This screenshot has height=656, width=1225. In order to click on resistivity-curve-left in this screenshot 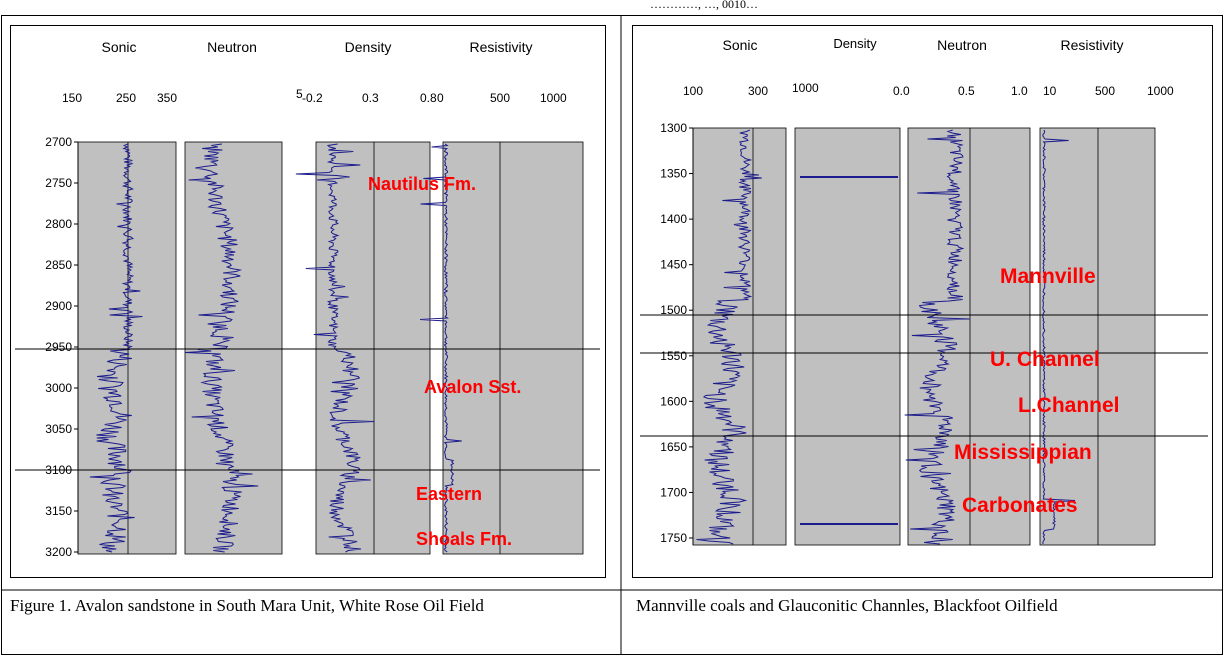, I will do `click(441, 348)`.